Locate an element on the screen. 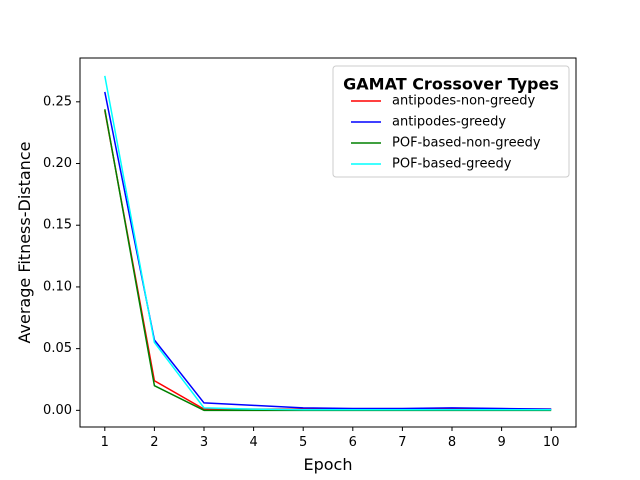 The image size is (640, 480). legend-label: POF-based-greedy is located at coordinates (452, 164).